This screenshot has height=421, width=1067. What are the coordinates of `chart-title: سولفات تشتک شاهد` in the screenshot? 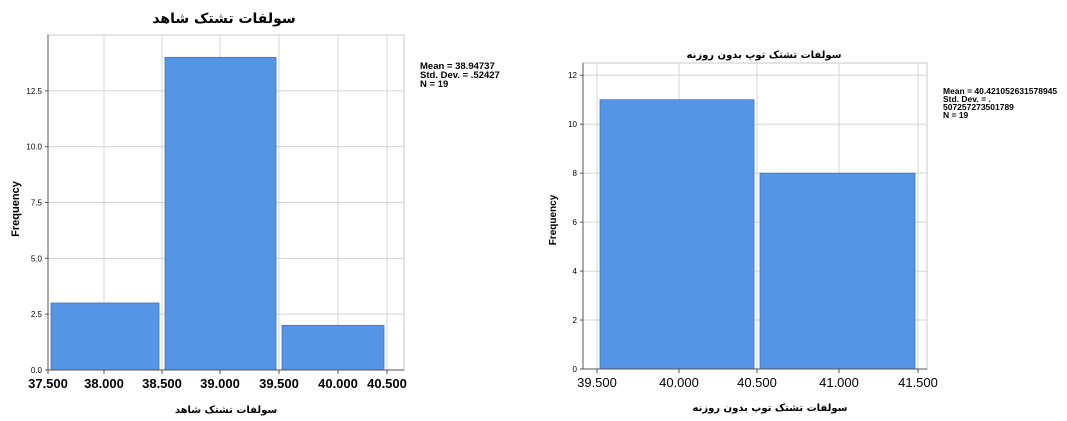 It's located at (223, 19).